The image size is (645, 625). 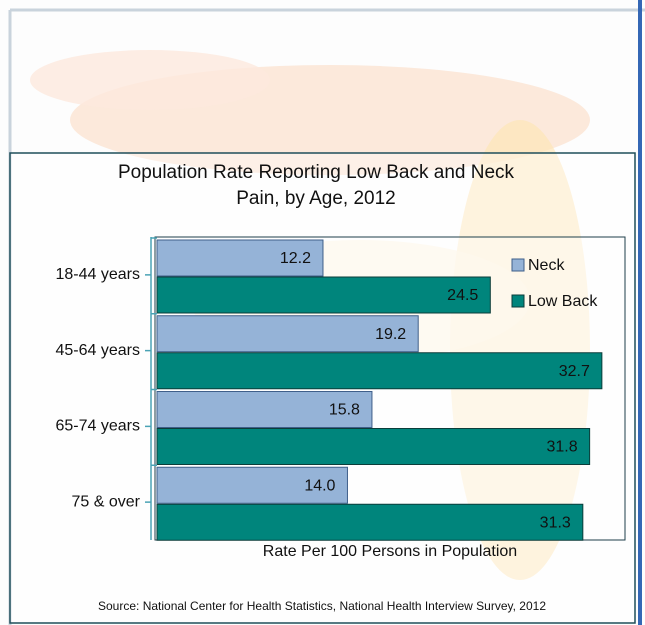 What do you see at coordinates (98, 426) in the screenshot?
I see `y-tick-label: 65-74 years` at bounding box center [98, 426].